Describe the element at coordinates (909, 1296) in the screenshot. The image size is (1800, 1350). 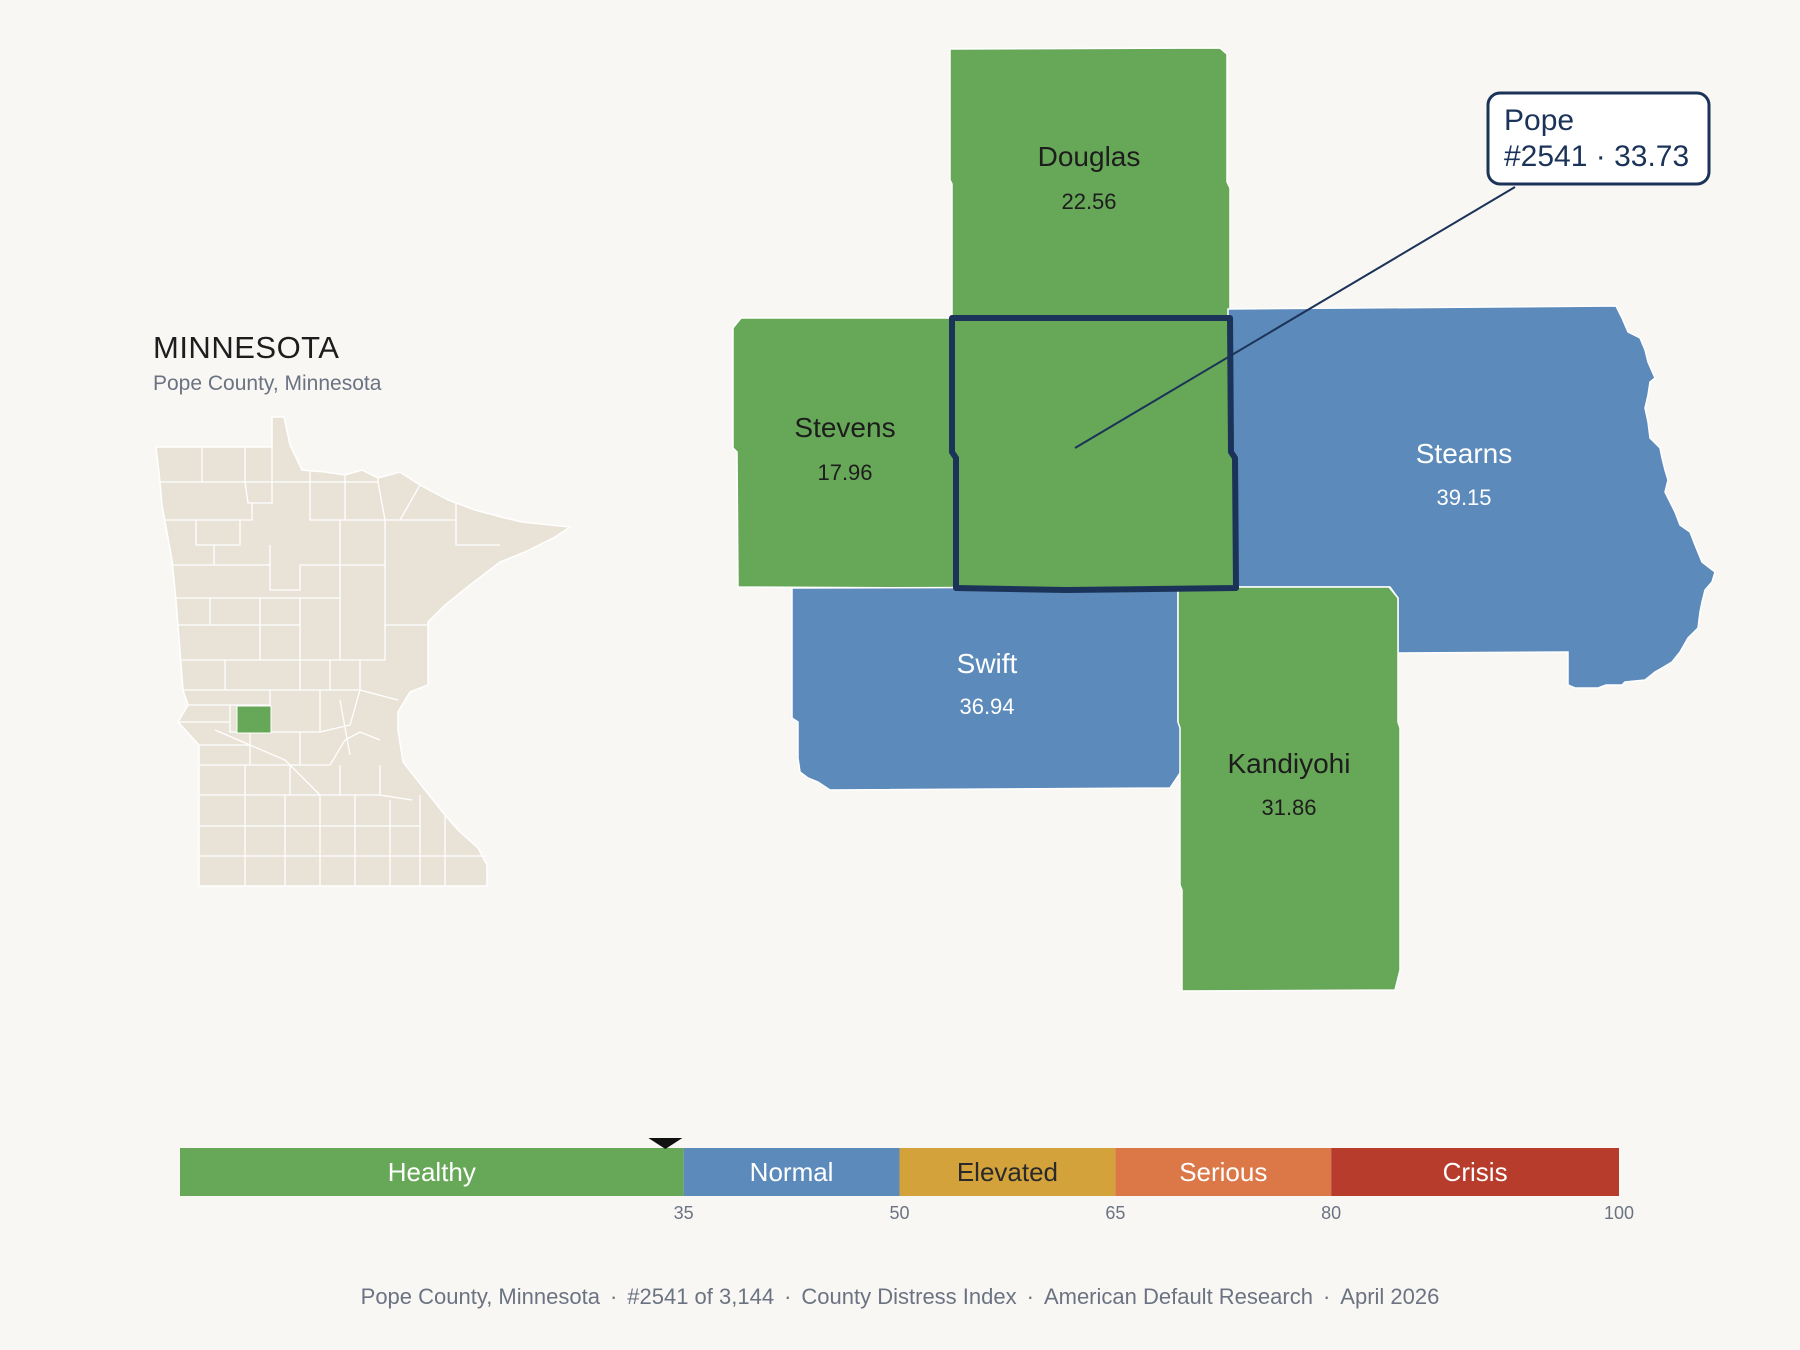
I see `footer-index: County Distress Index` at that location.